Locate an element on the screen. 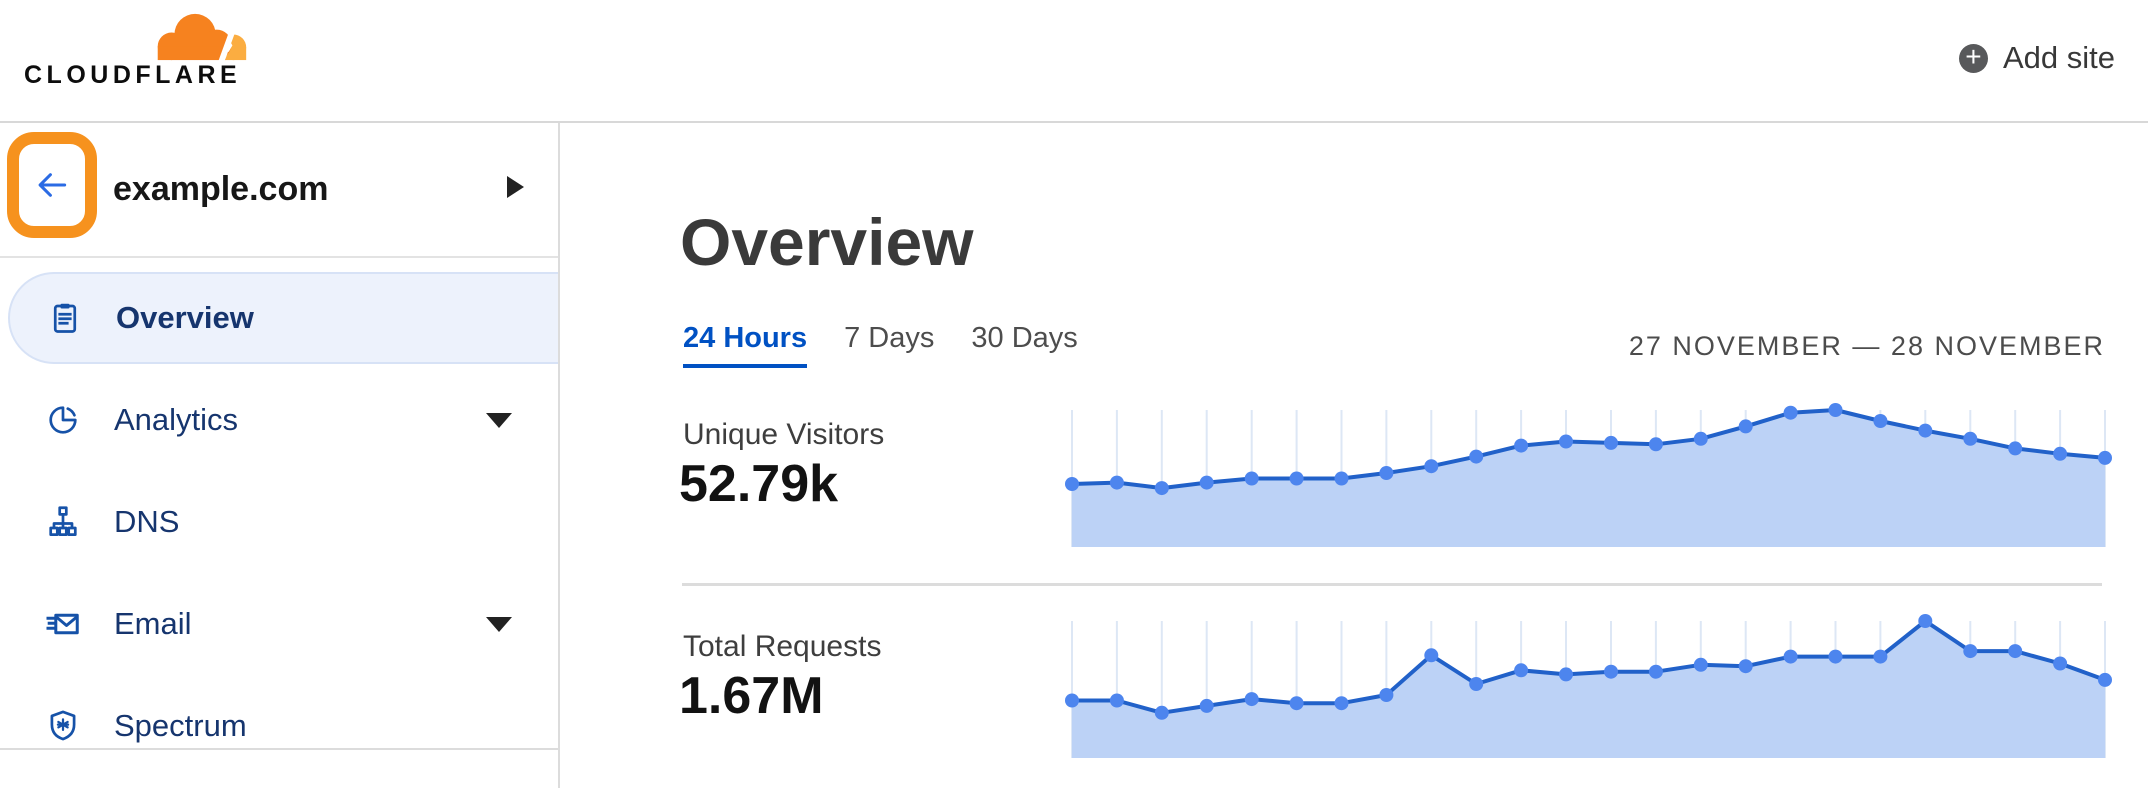 This screenshot has width=2148, height=788. unique-visitors-value: 52.79k is located at coordinates (759, 484).